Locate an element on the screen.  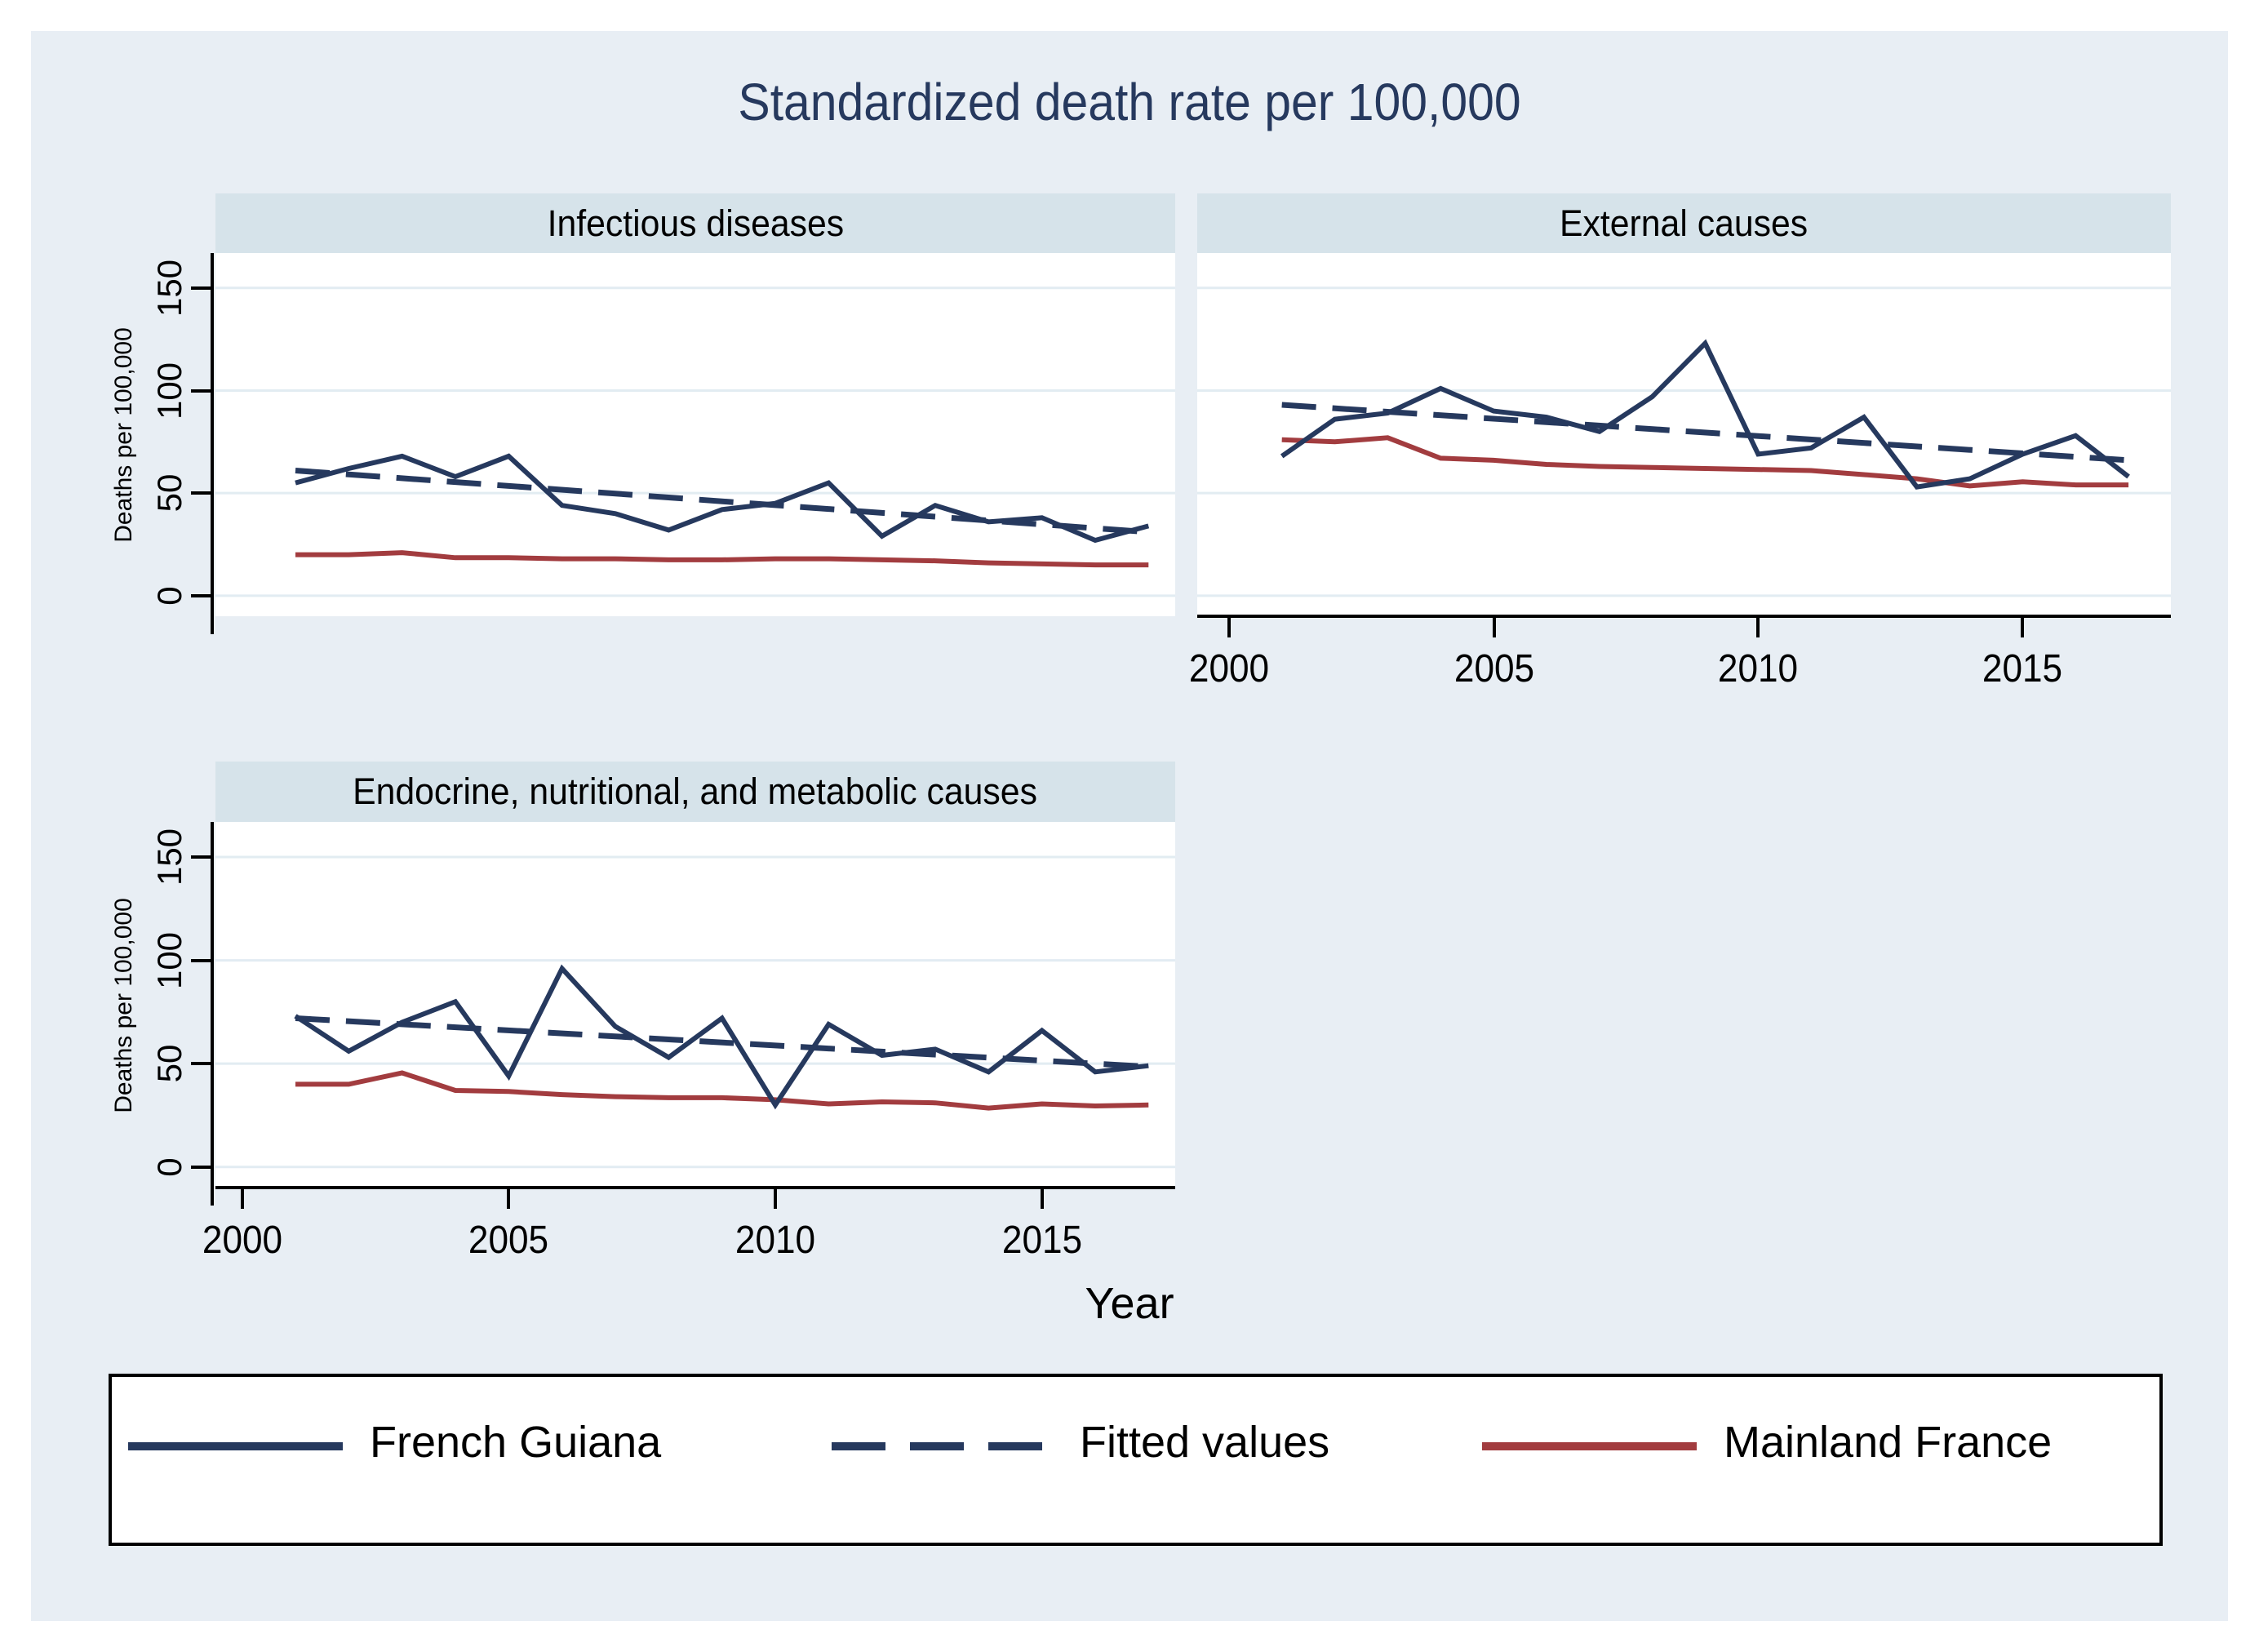
x-axis-title: Year is located at coordinates (1129, 1303).